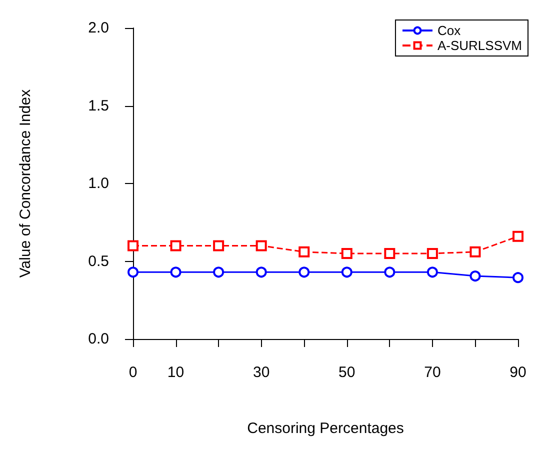 The height and width of the screenshot is (475, 540). I want to click on x-tick-label: 10, so click(175, 372).